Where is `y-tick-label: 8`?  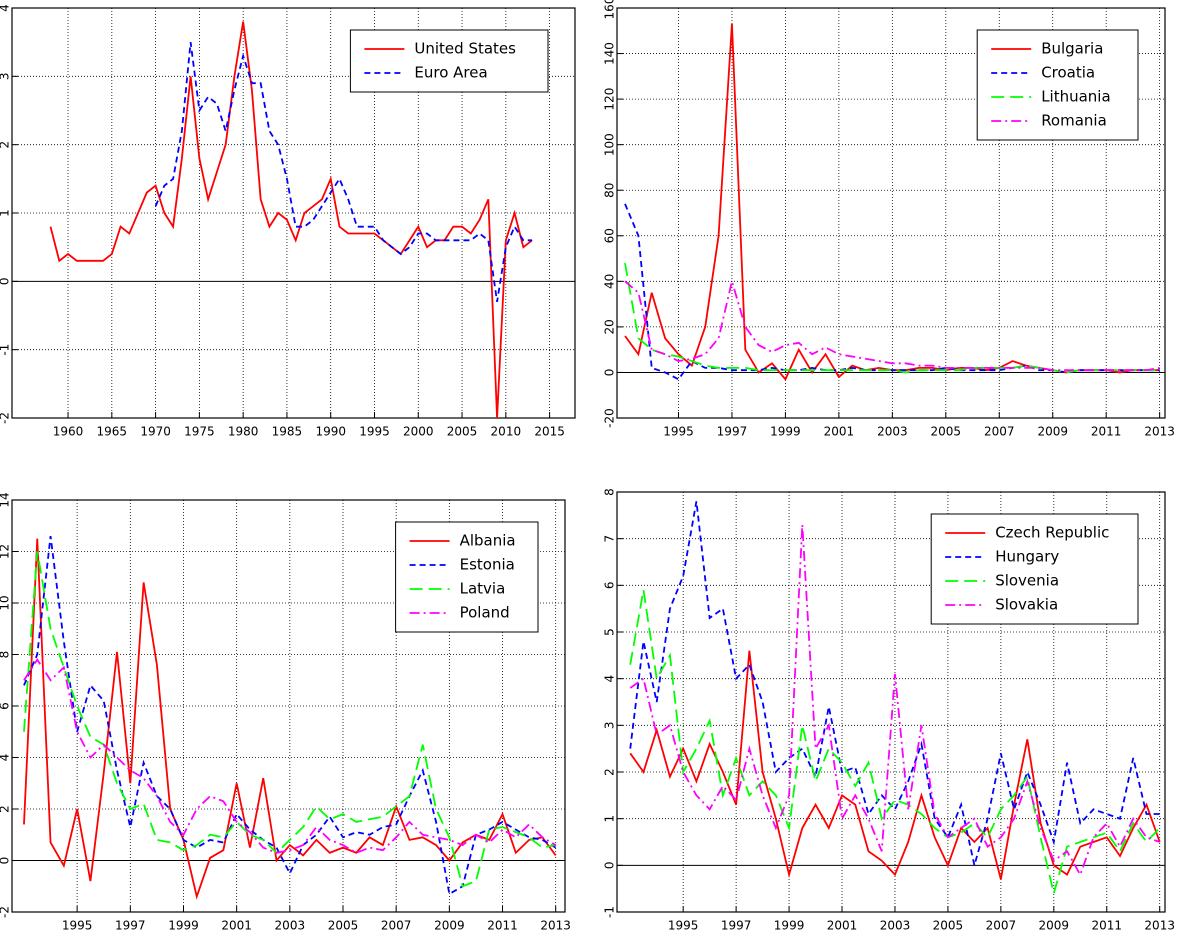 y-tick-label: 8 is located at coordinates (6, 655).